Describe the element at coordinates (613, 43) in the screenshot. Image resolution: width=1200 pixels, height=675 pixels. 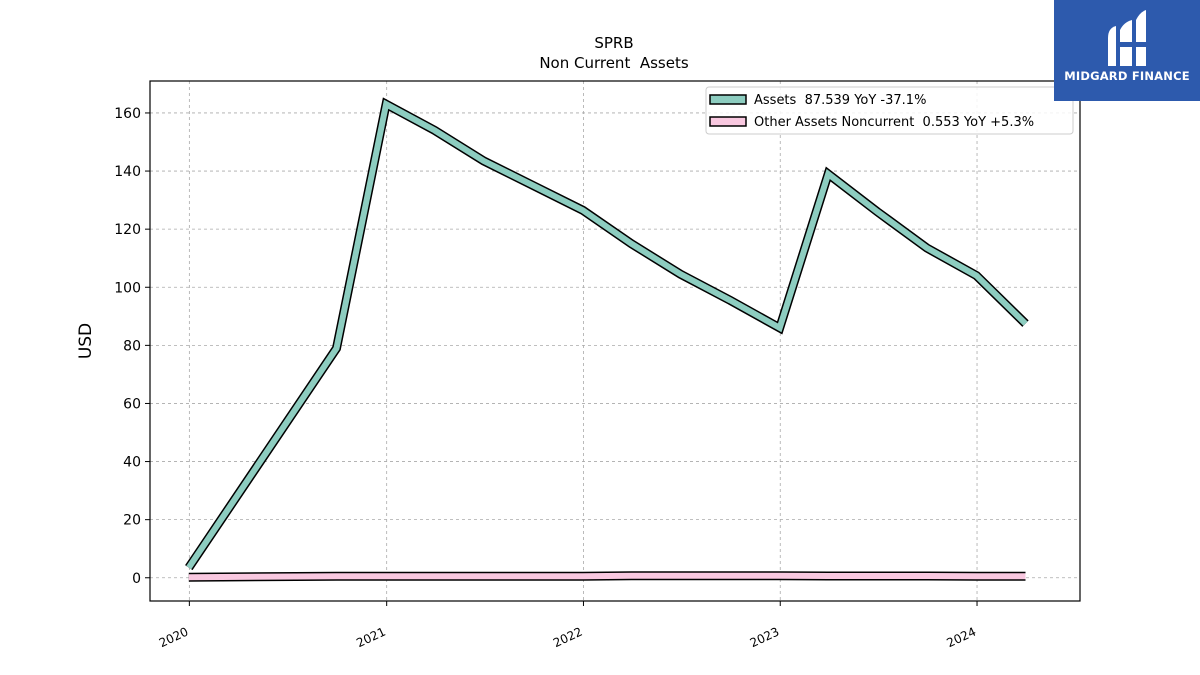
I see `chart-title: SPRB` at that location.